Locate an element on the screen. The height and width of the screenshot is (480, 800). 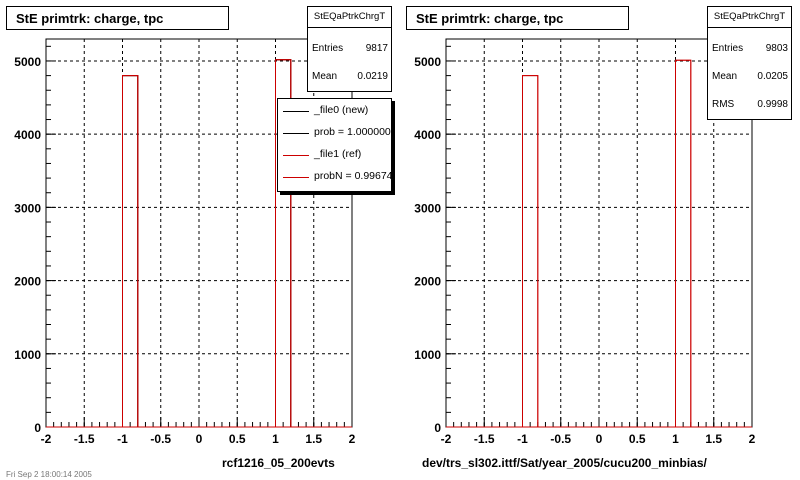
right-histogram-title: StE primtrk: charge, tpc is located at coordinates (517, 18).